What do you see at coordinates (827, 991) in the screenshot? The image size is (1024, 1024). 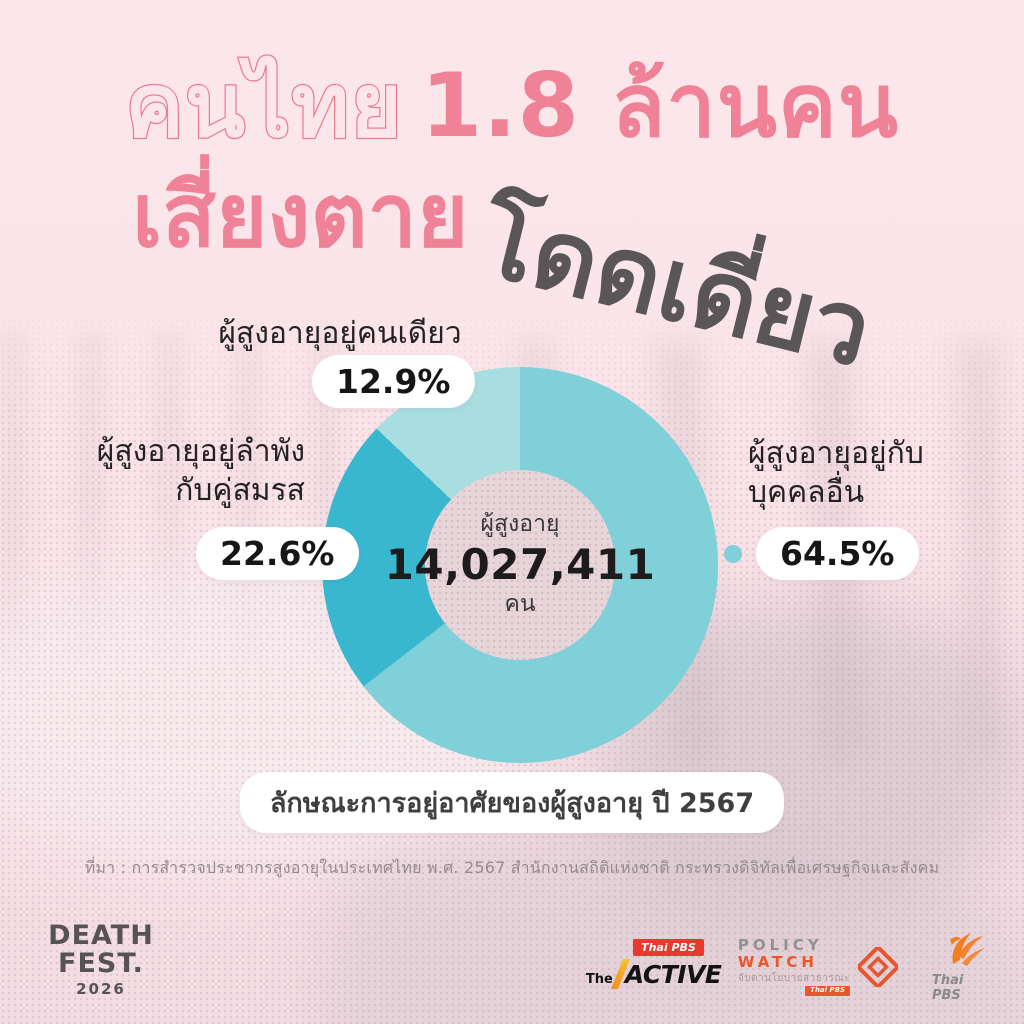 I see `policy-watch-thaipbs-badge: Thai PBS` at bounding box center [827, 991].